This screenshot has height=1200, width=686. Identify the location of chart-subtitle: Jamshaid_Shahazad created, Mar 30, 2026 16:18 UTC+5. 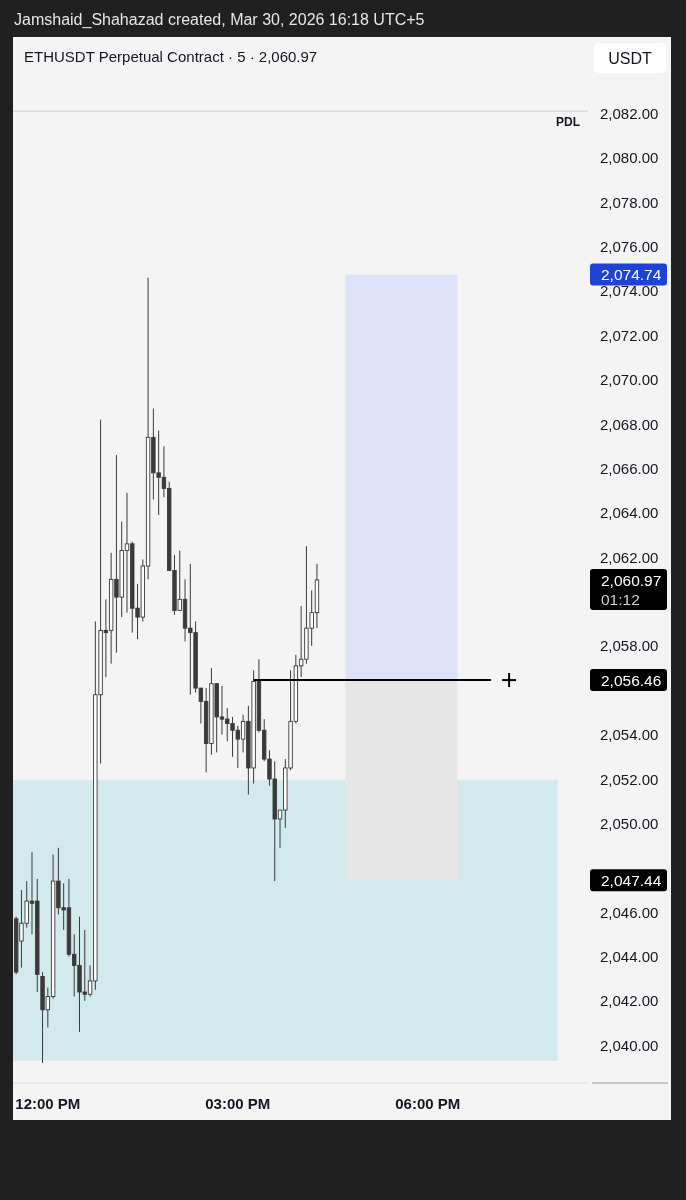
(219, 19).